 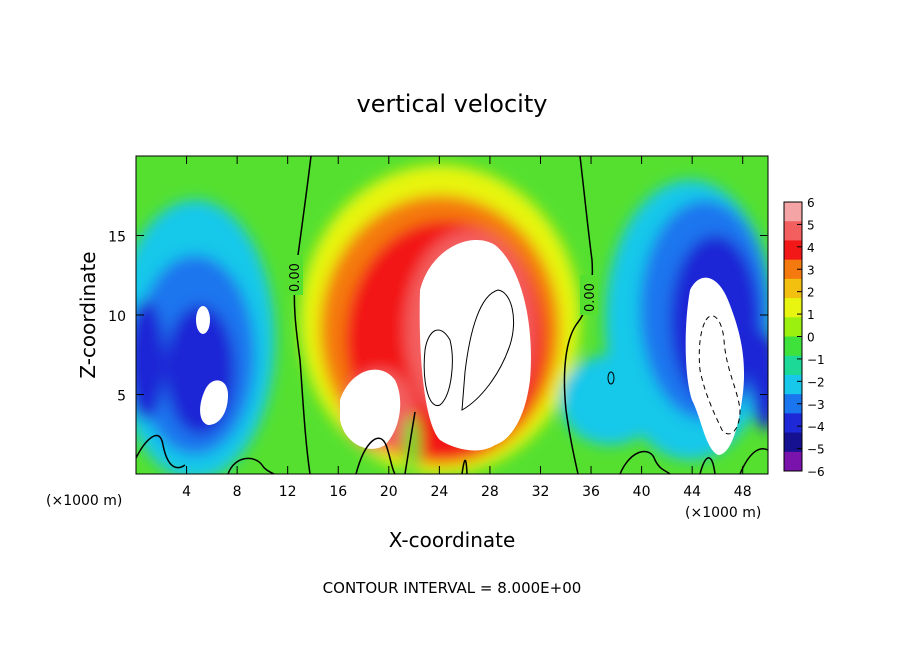 What do you see at coordinates (186, 492) in the screenshot?
I see `x-tick-label: 4` at bounding box center [186, 492].